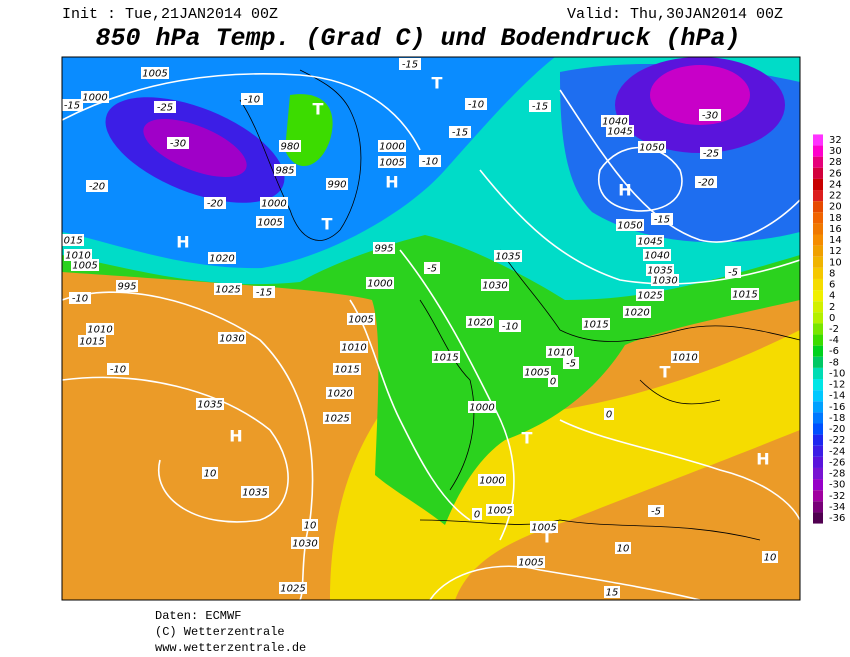 The width and height of the screenshot is (850, 657). Describe the element at coordinates (198, 616) in the screenshot. I see `footer-source: Daten: ECMWF` at that location.